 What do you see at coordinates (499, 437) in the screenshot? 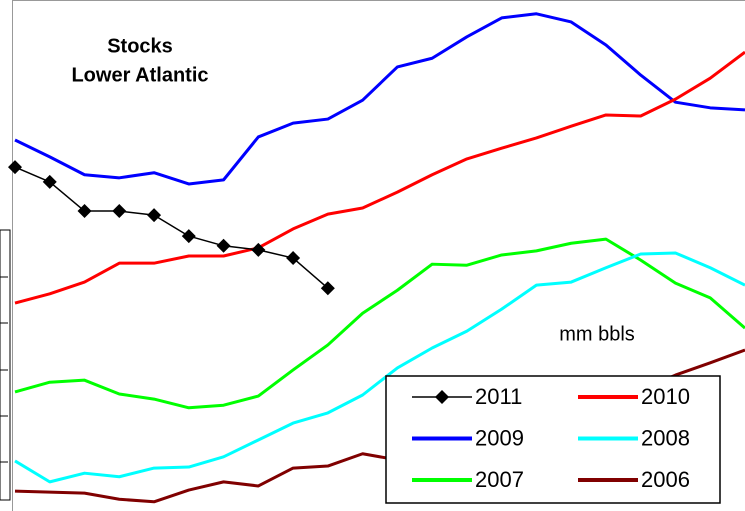
I see `legend-label: 2009` at bounding box center [499, 437].